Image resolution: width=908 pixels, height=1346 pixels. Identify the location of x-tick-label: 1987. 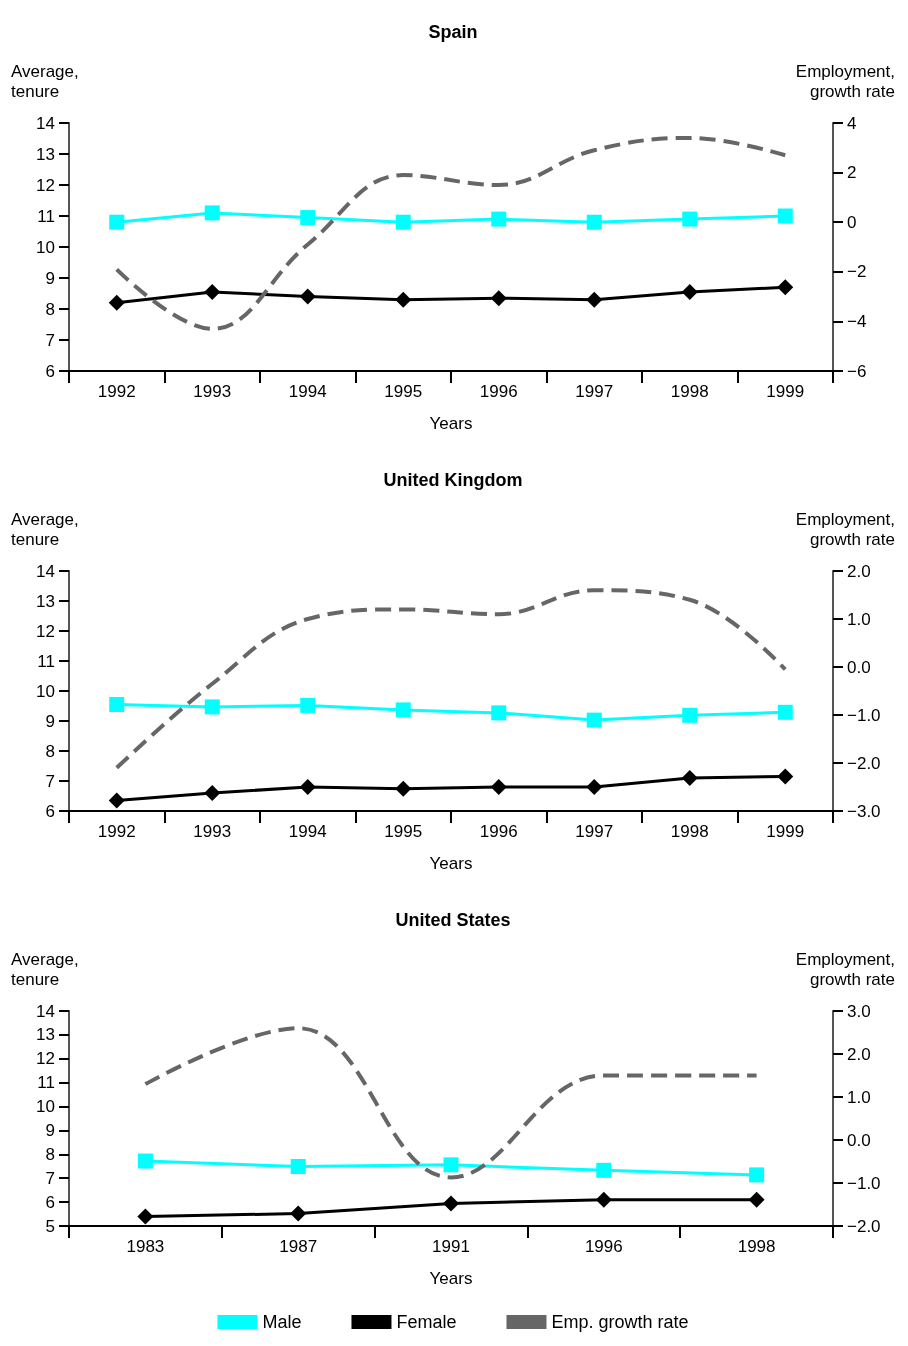
(298, 1246).